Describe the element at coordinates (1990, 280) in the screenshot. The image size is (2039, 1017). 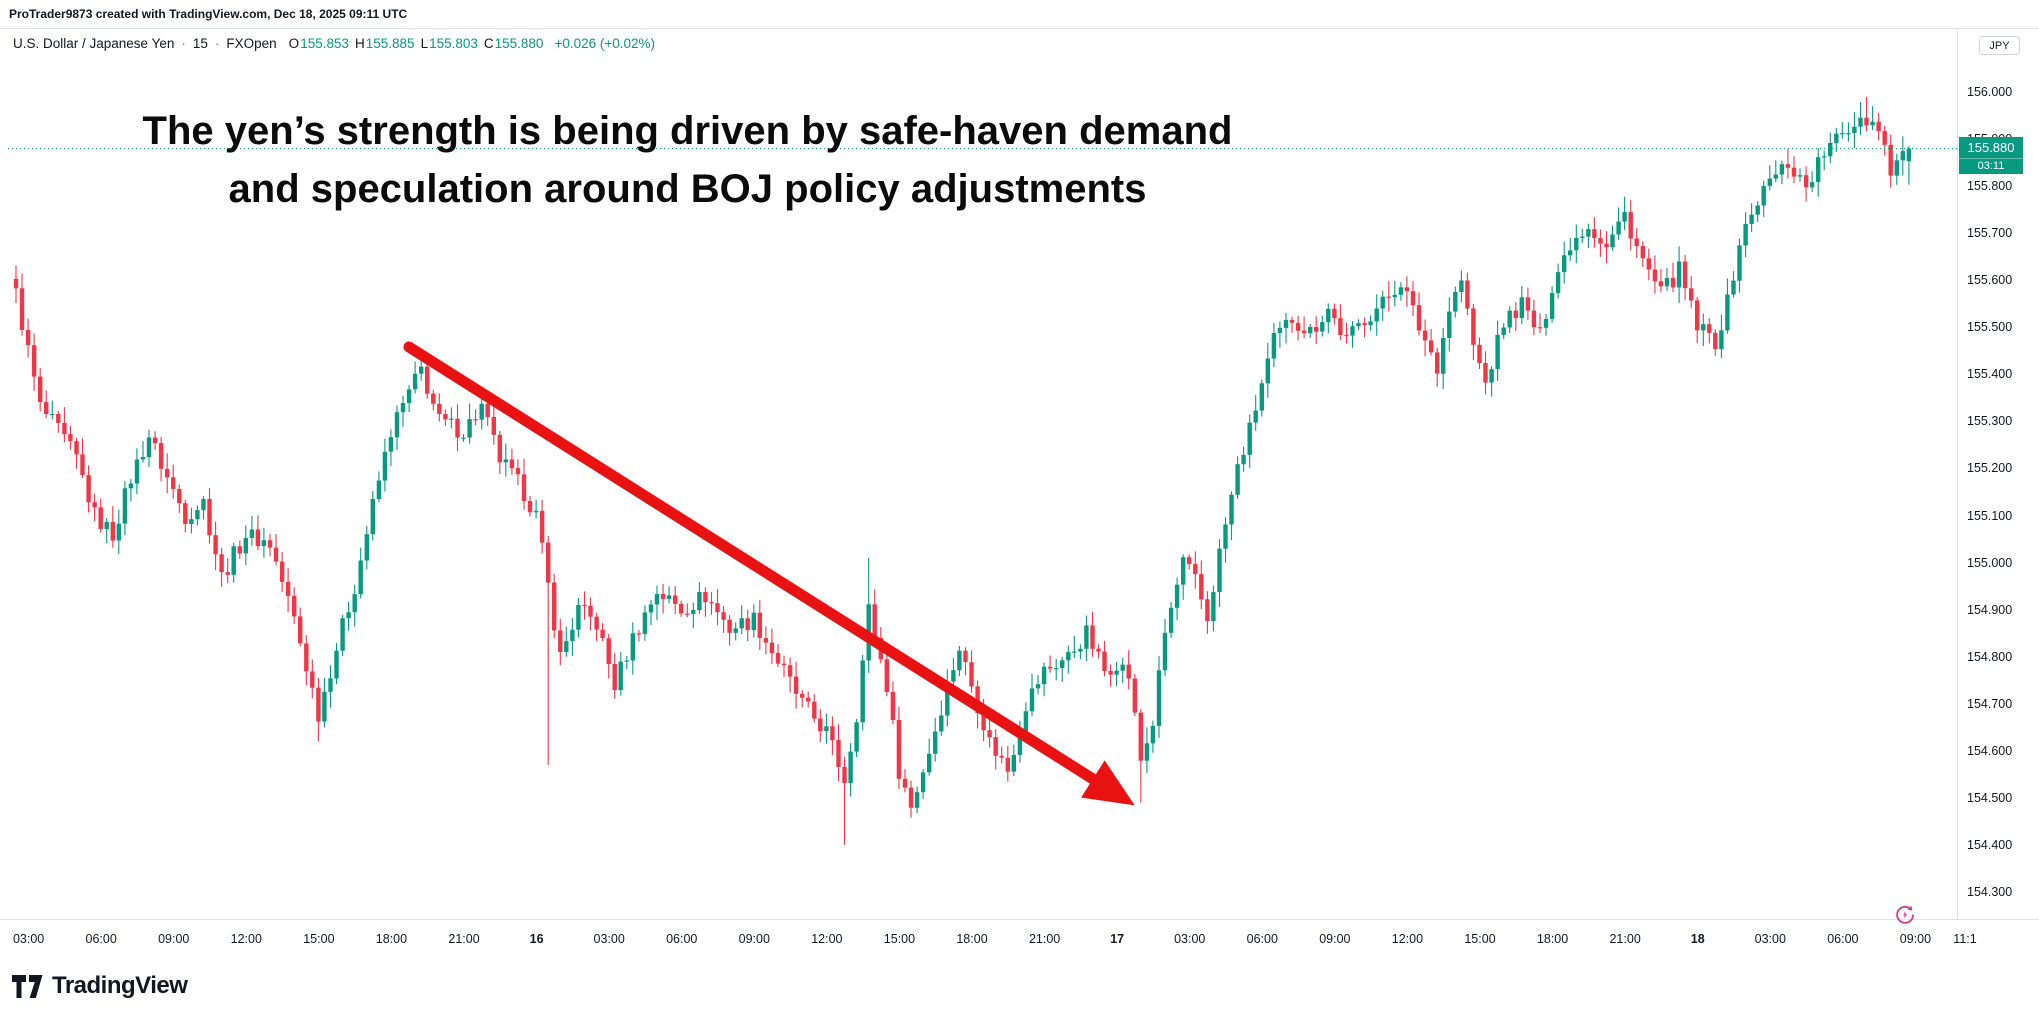
I see `price-tick-label: 155.600` at that location.